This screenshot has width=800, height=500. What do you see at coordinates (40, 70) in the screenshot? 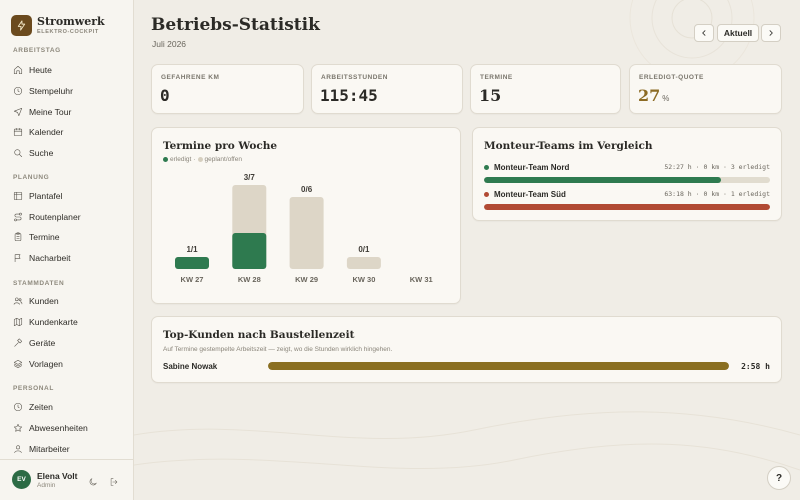
I see `sidebar-item-label: Heute` at bounding box center [40, 70].